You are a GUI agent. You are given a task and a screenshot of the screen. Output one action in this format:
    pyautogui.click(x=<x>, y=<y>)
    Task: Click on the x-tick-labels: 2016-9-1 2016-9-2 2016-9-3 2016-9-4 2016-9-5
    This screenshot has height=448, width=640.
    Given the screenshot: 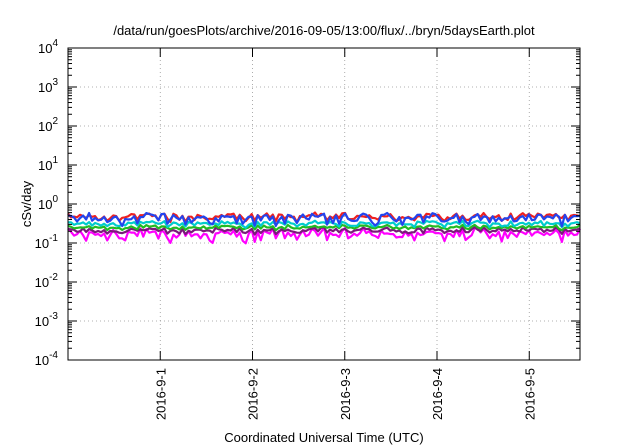 What is the action you would take?
    pyautogui.click(x=345, y=394)
    